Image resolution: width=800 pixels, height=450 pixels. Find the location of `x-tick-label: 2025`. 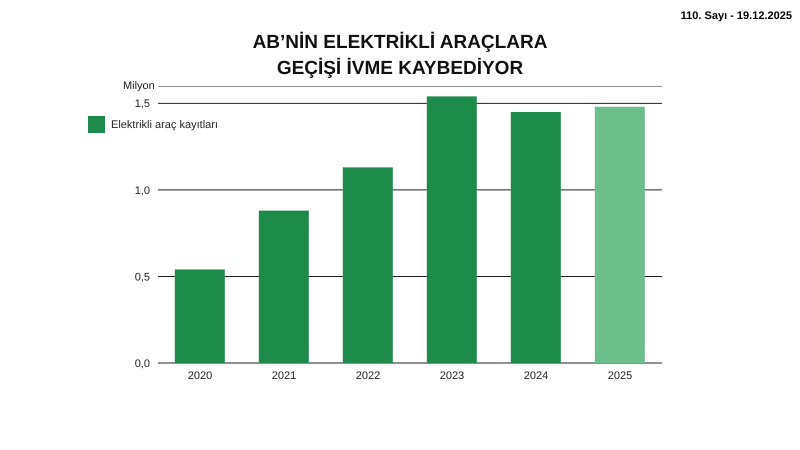

x-tick-label: 2025 is located at coordinates (620, 376).